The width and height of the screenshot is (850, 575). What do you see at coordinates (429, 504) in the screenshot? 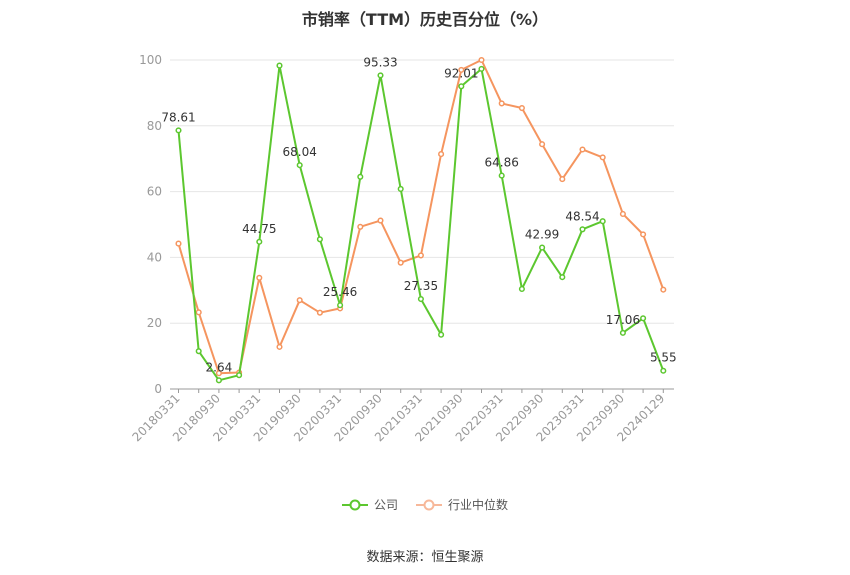
I see `legend-industry-marker-icon` at bounding box center [429, 504].